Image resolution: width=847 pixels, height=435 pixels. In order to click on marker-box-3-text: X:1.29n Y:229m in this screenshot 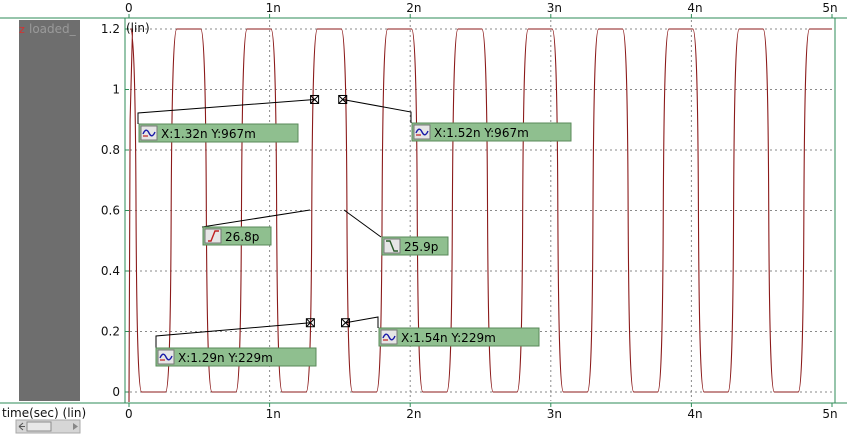, I will do `click(225, 358)`.